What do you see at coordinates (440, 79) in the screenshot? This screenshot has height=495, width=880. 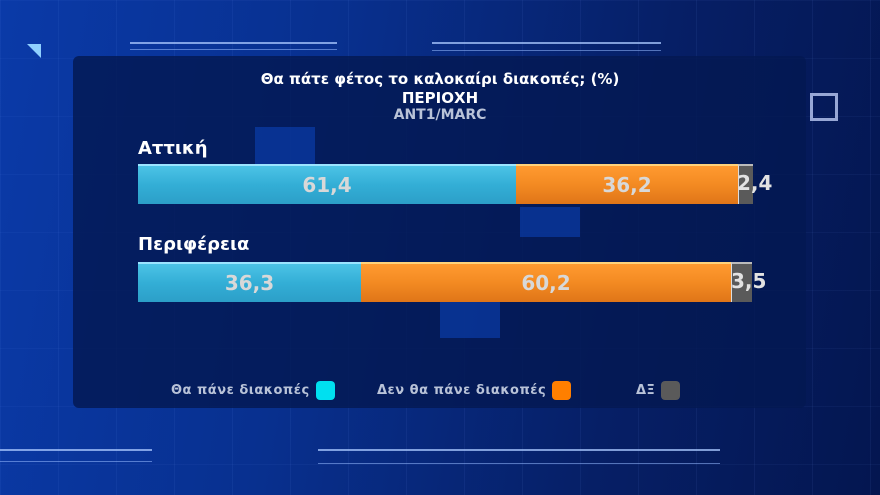 I see `chart-title: Θα πάτε φέτος το καλοκαίρι διακοπές; (%)` at bounding box center [440, 79].